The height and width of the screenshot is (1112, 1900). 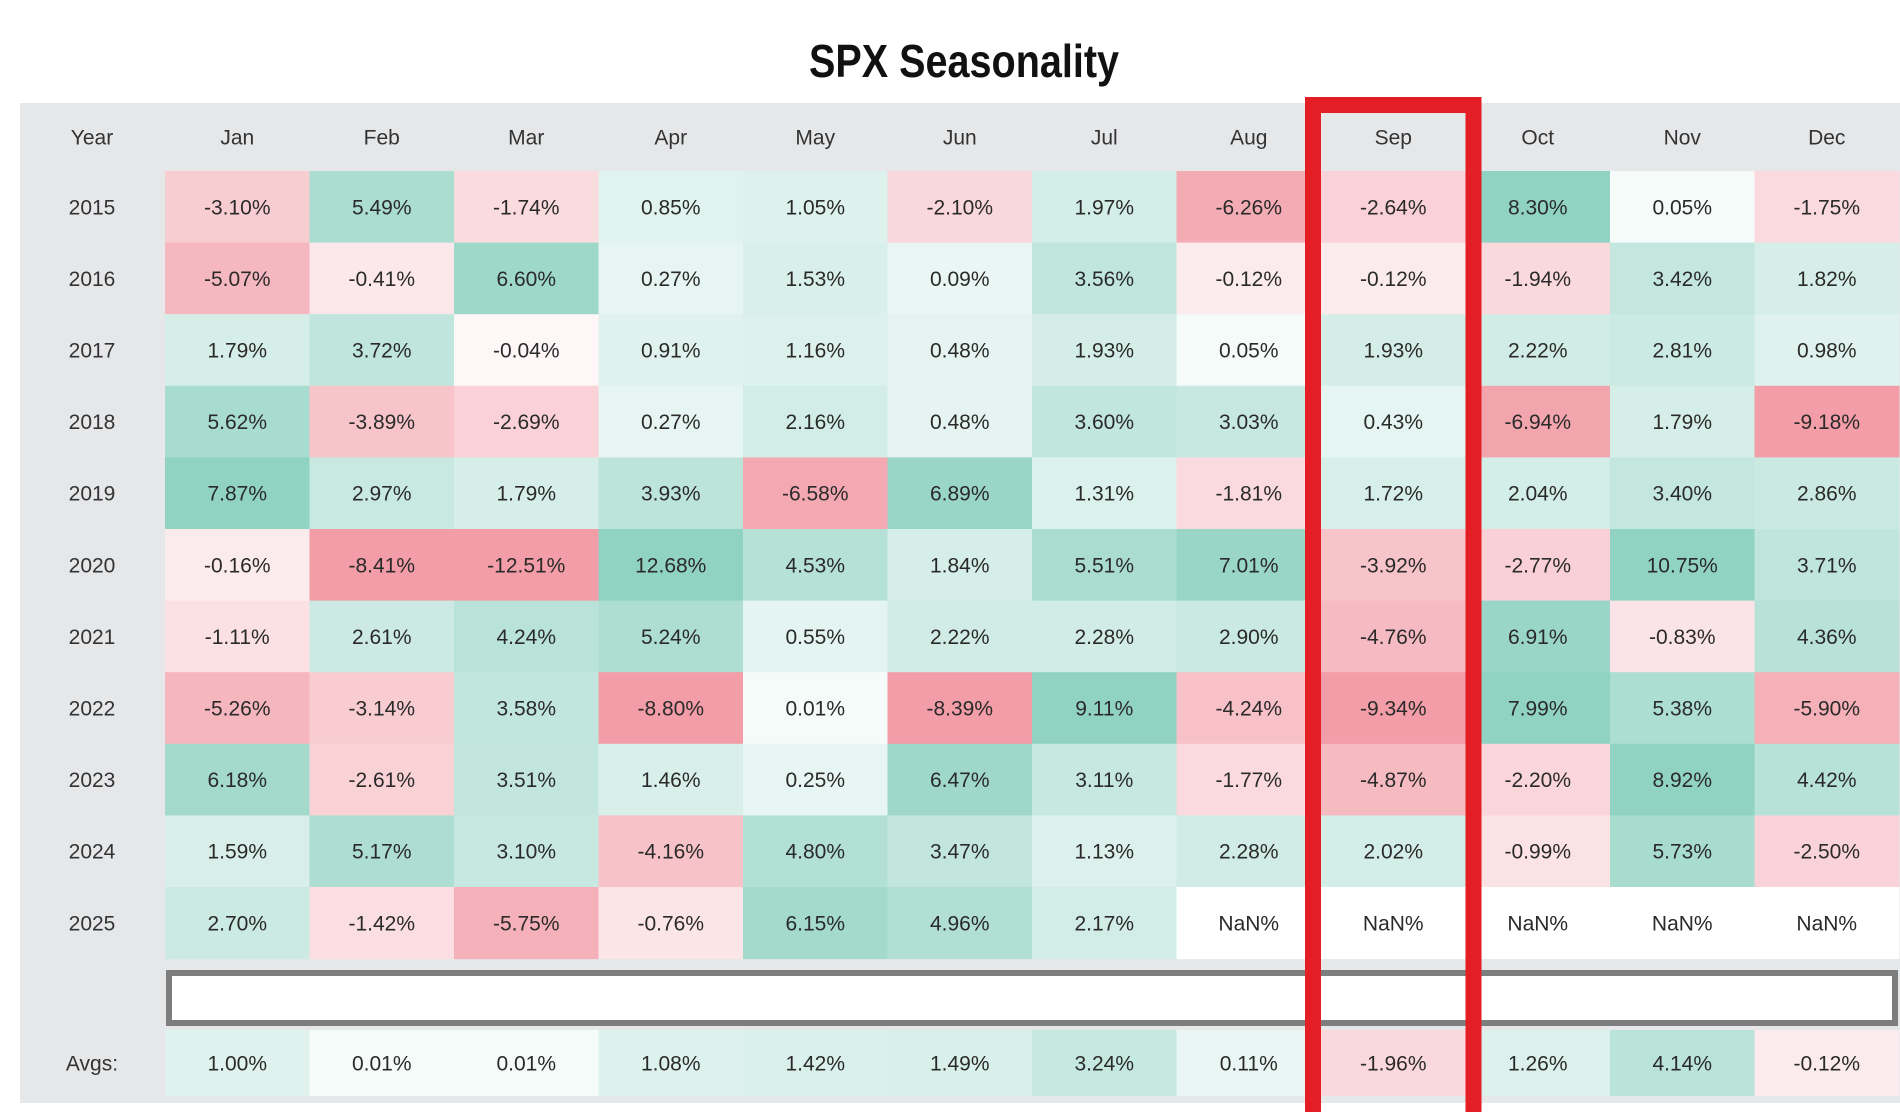 I want to click on cell-value: 3.71%, so click(x=1827, y=565).